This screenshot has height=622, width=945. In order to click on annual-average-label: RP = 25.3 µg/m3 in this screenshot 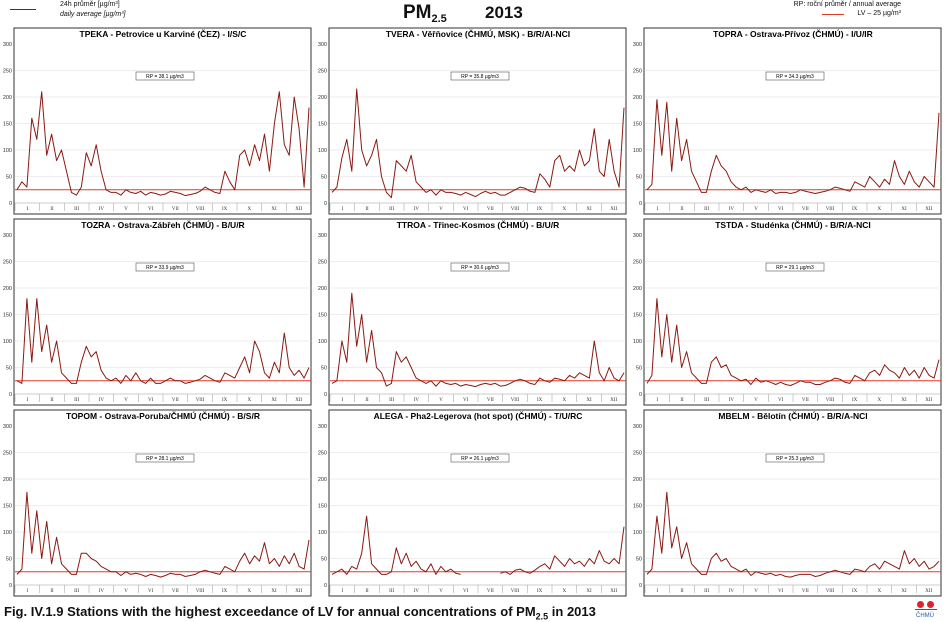, I will do `click(795, 459)`.